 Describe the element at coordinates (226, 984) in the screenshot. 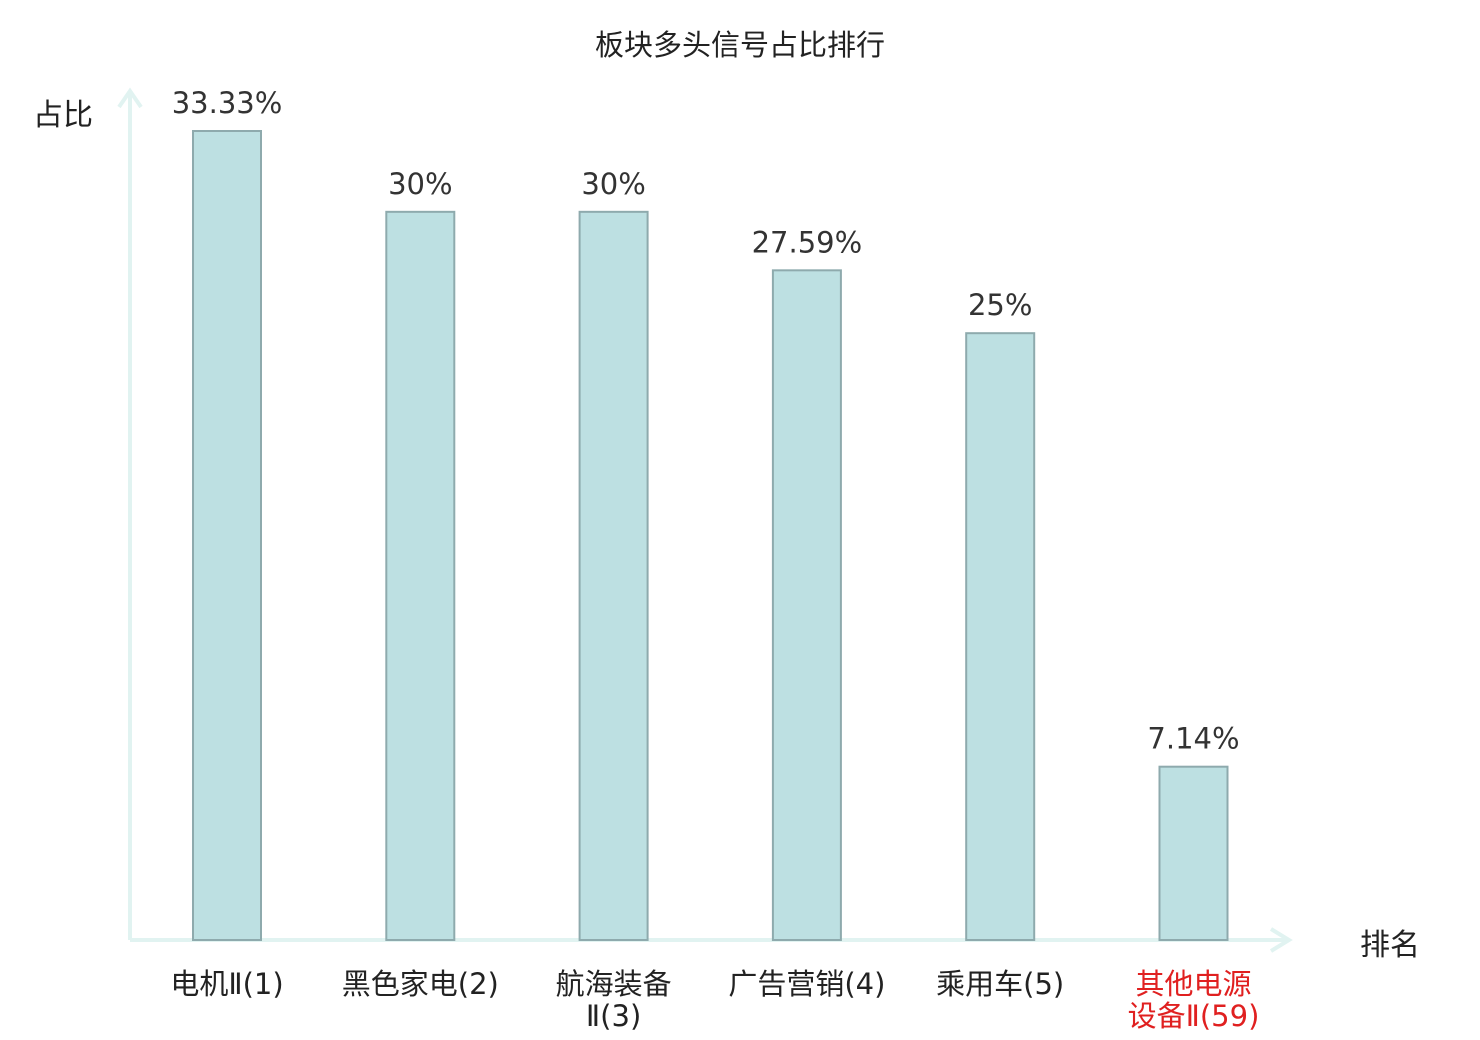

I see `x-tick-label: 电机Ⅱ(1)` at that location.